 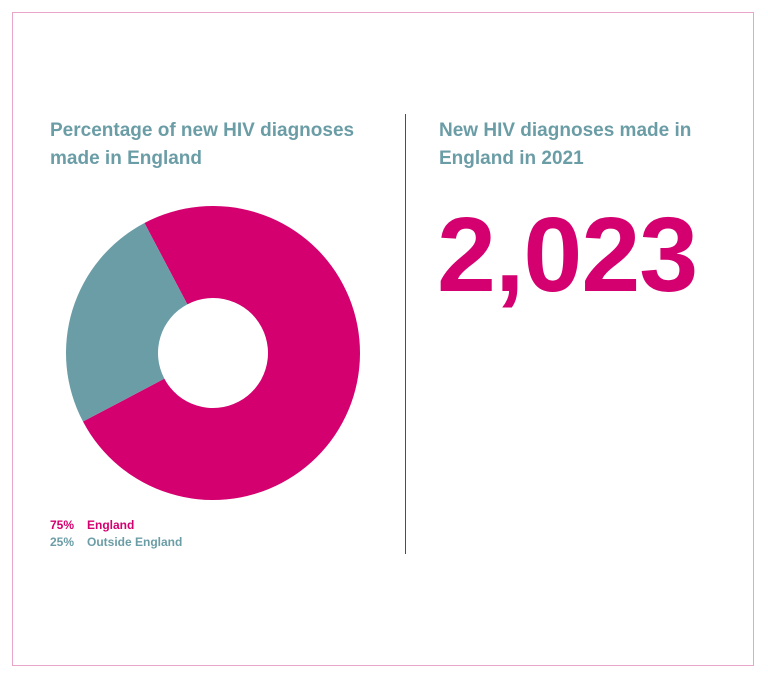 I want to click on legend-pct-outside-england: 25%, so click(x=62, y=542).